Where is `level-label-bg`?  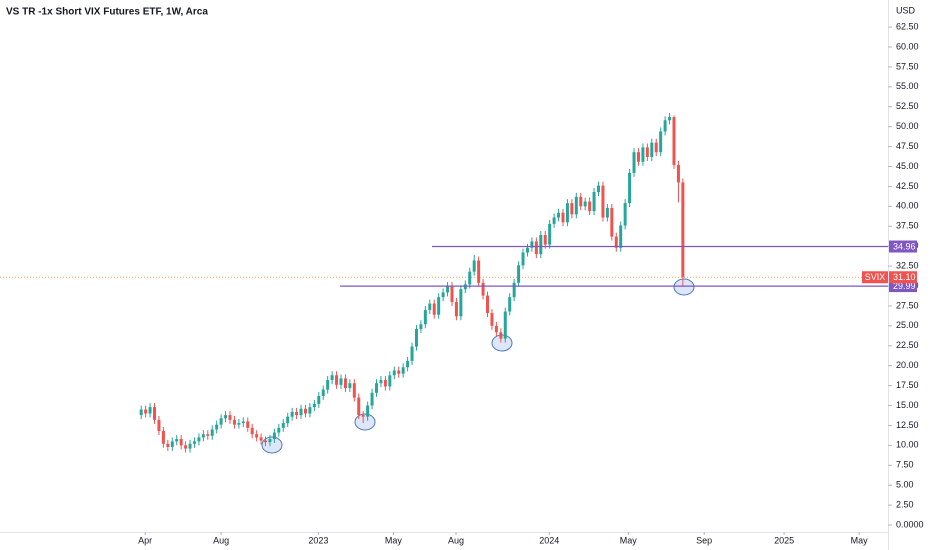 level-label-bg is located at coordinates (903, 246).